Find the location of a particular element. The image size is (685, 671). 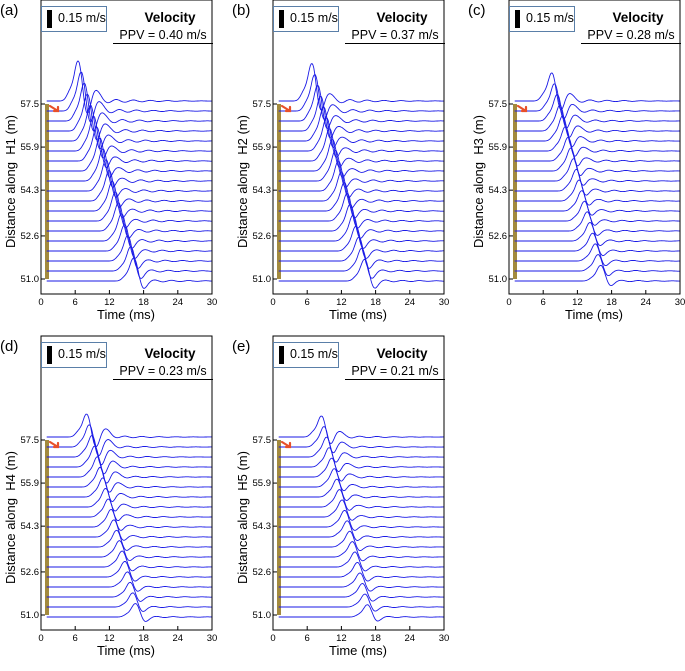

panel-label: (d) is located at coordinates (9, 346).